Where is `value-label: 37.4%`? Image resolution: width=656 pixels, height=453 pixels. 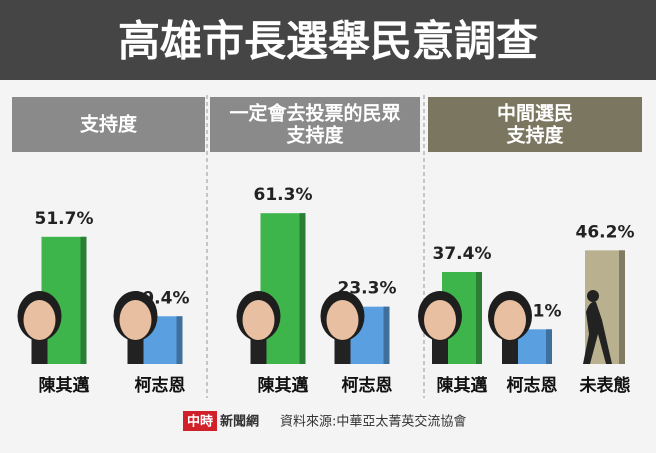 value-label: 37.4% is located at coordinates (462, 254).